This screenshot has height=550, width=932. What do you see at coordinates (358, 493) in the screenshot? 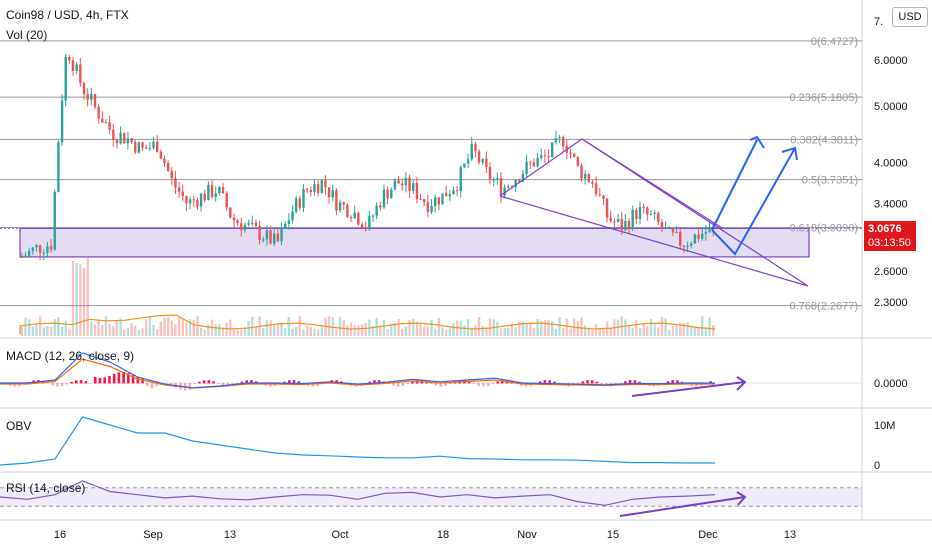
I see `rsi-line` at bounding box center [358, 493].